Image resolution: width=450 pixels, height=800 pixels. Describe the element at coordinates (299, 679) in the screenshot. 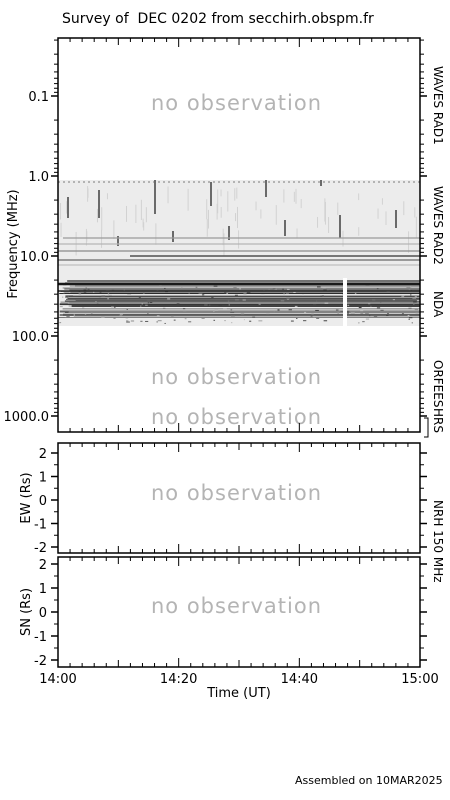

I see `time-tick-label: 14:40` at that location.